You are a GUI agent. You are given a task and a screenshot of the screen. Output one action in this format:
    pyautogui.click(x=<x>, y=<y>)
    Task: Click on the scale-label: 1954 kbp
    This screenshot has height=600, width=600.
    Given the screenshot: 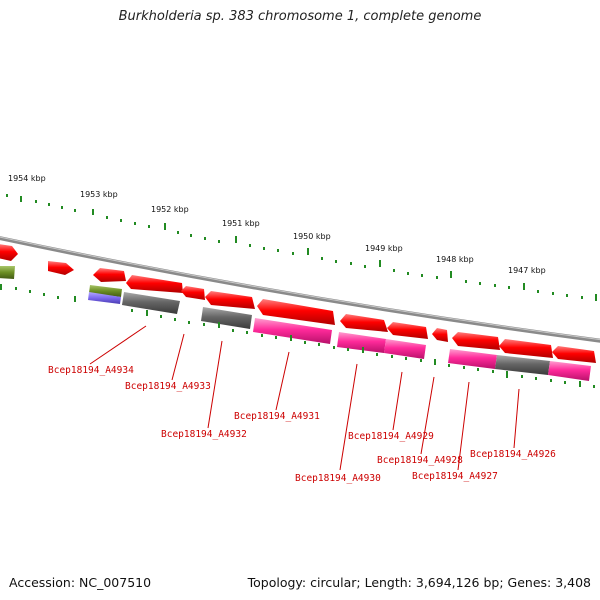 What is the action you would take?
    pyautogui.click(x=27, y=178)
    